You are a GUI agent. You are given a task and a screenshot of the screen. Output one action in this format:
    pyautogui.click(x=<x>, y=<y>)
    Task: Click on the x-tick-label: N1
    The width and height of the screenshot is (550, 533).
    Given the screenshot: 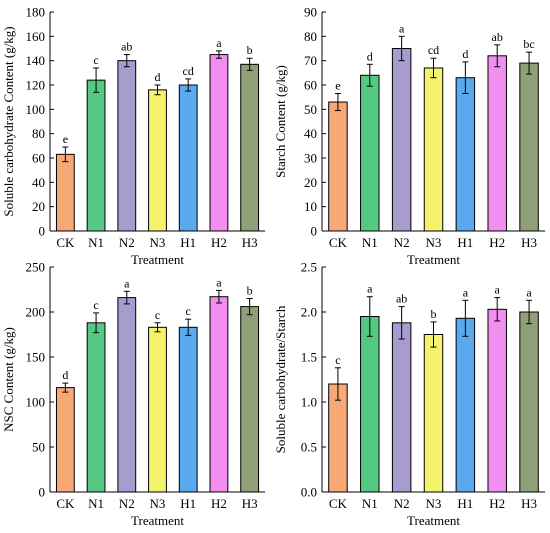 What is the action you would take?
    pyautogui.click(x=370, y=503)
    